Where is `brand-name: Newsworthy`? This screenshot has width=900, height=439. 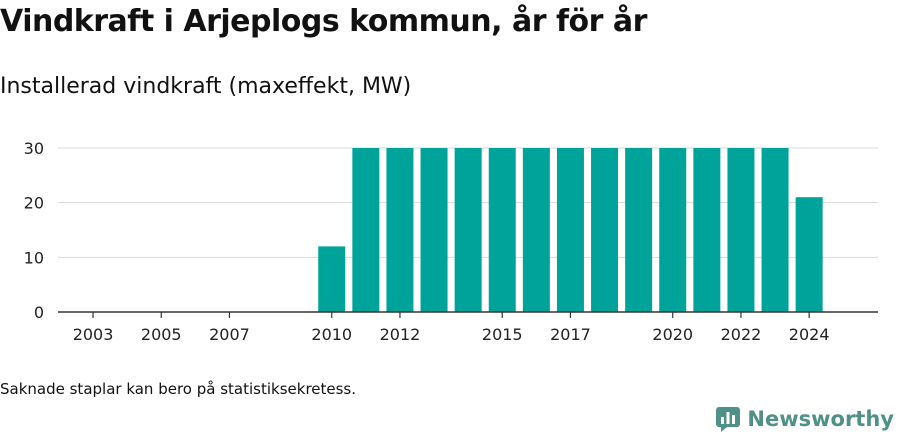
brand-name: Newsworthy is located at coordinates (820, 419).